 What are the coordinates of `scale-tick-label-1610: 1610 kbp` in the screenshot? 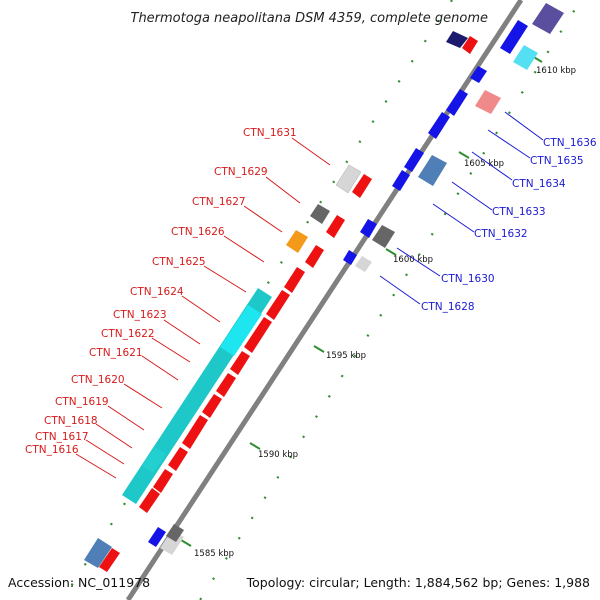 It's located at (556, 71).